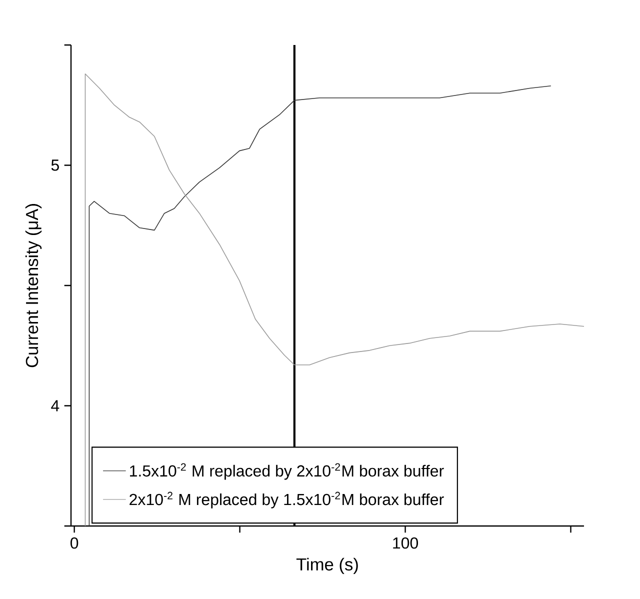  Describe the element at coordinates (287, 500) in the screenshot. I see `legend-label: 2x10$^{-2}$ M replaced by 1.5x10$^{-2}$M borax buffer` at that location.